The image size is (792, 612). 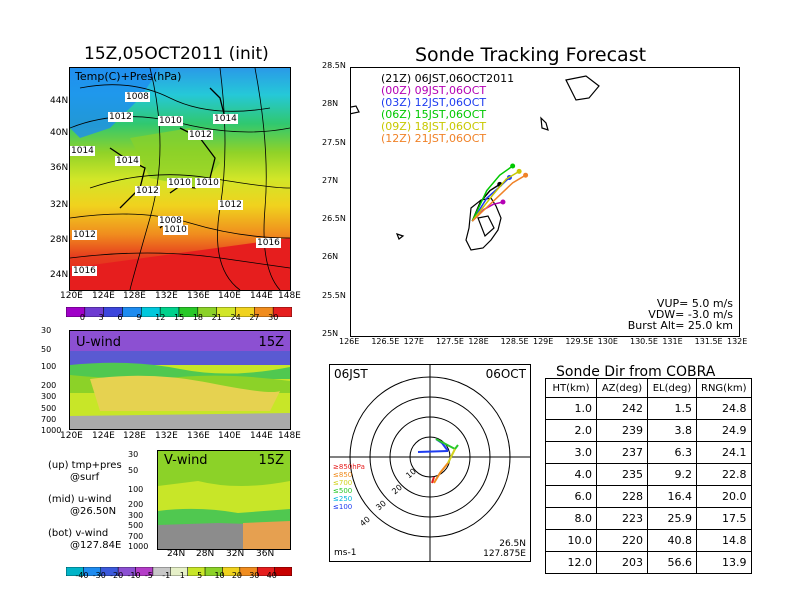 I want to click on table-row: 2.0 239 3.8 24.9, so click(x=648, y=430).